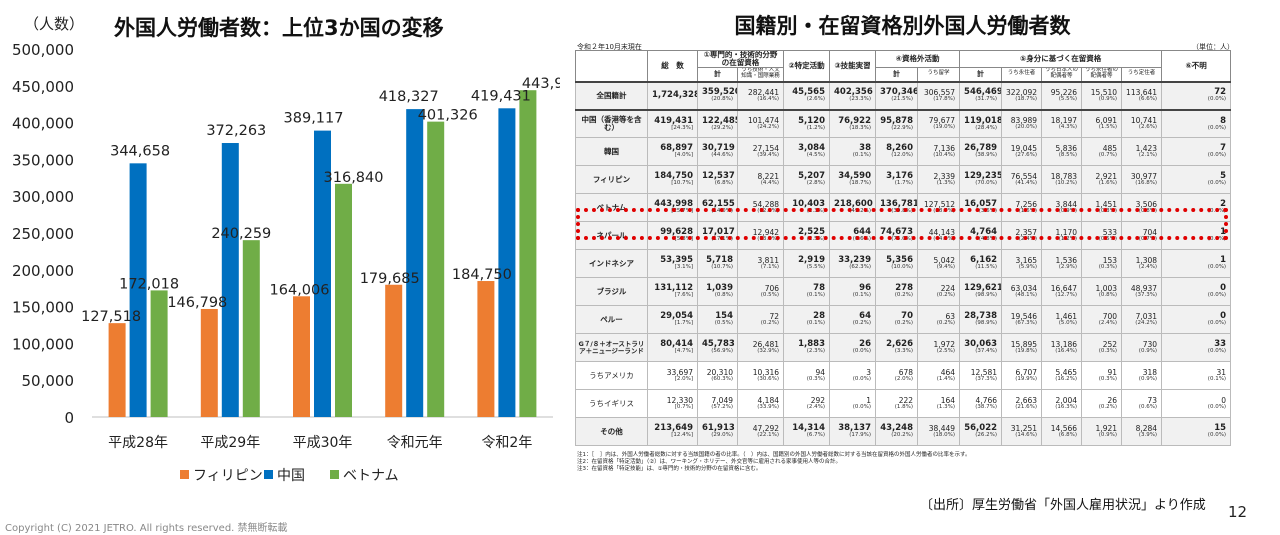  I want to click on cell-ratio: (10.0%), so click(902, 267).